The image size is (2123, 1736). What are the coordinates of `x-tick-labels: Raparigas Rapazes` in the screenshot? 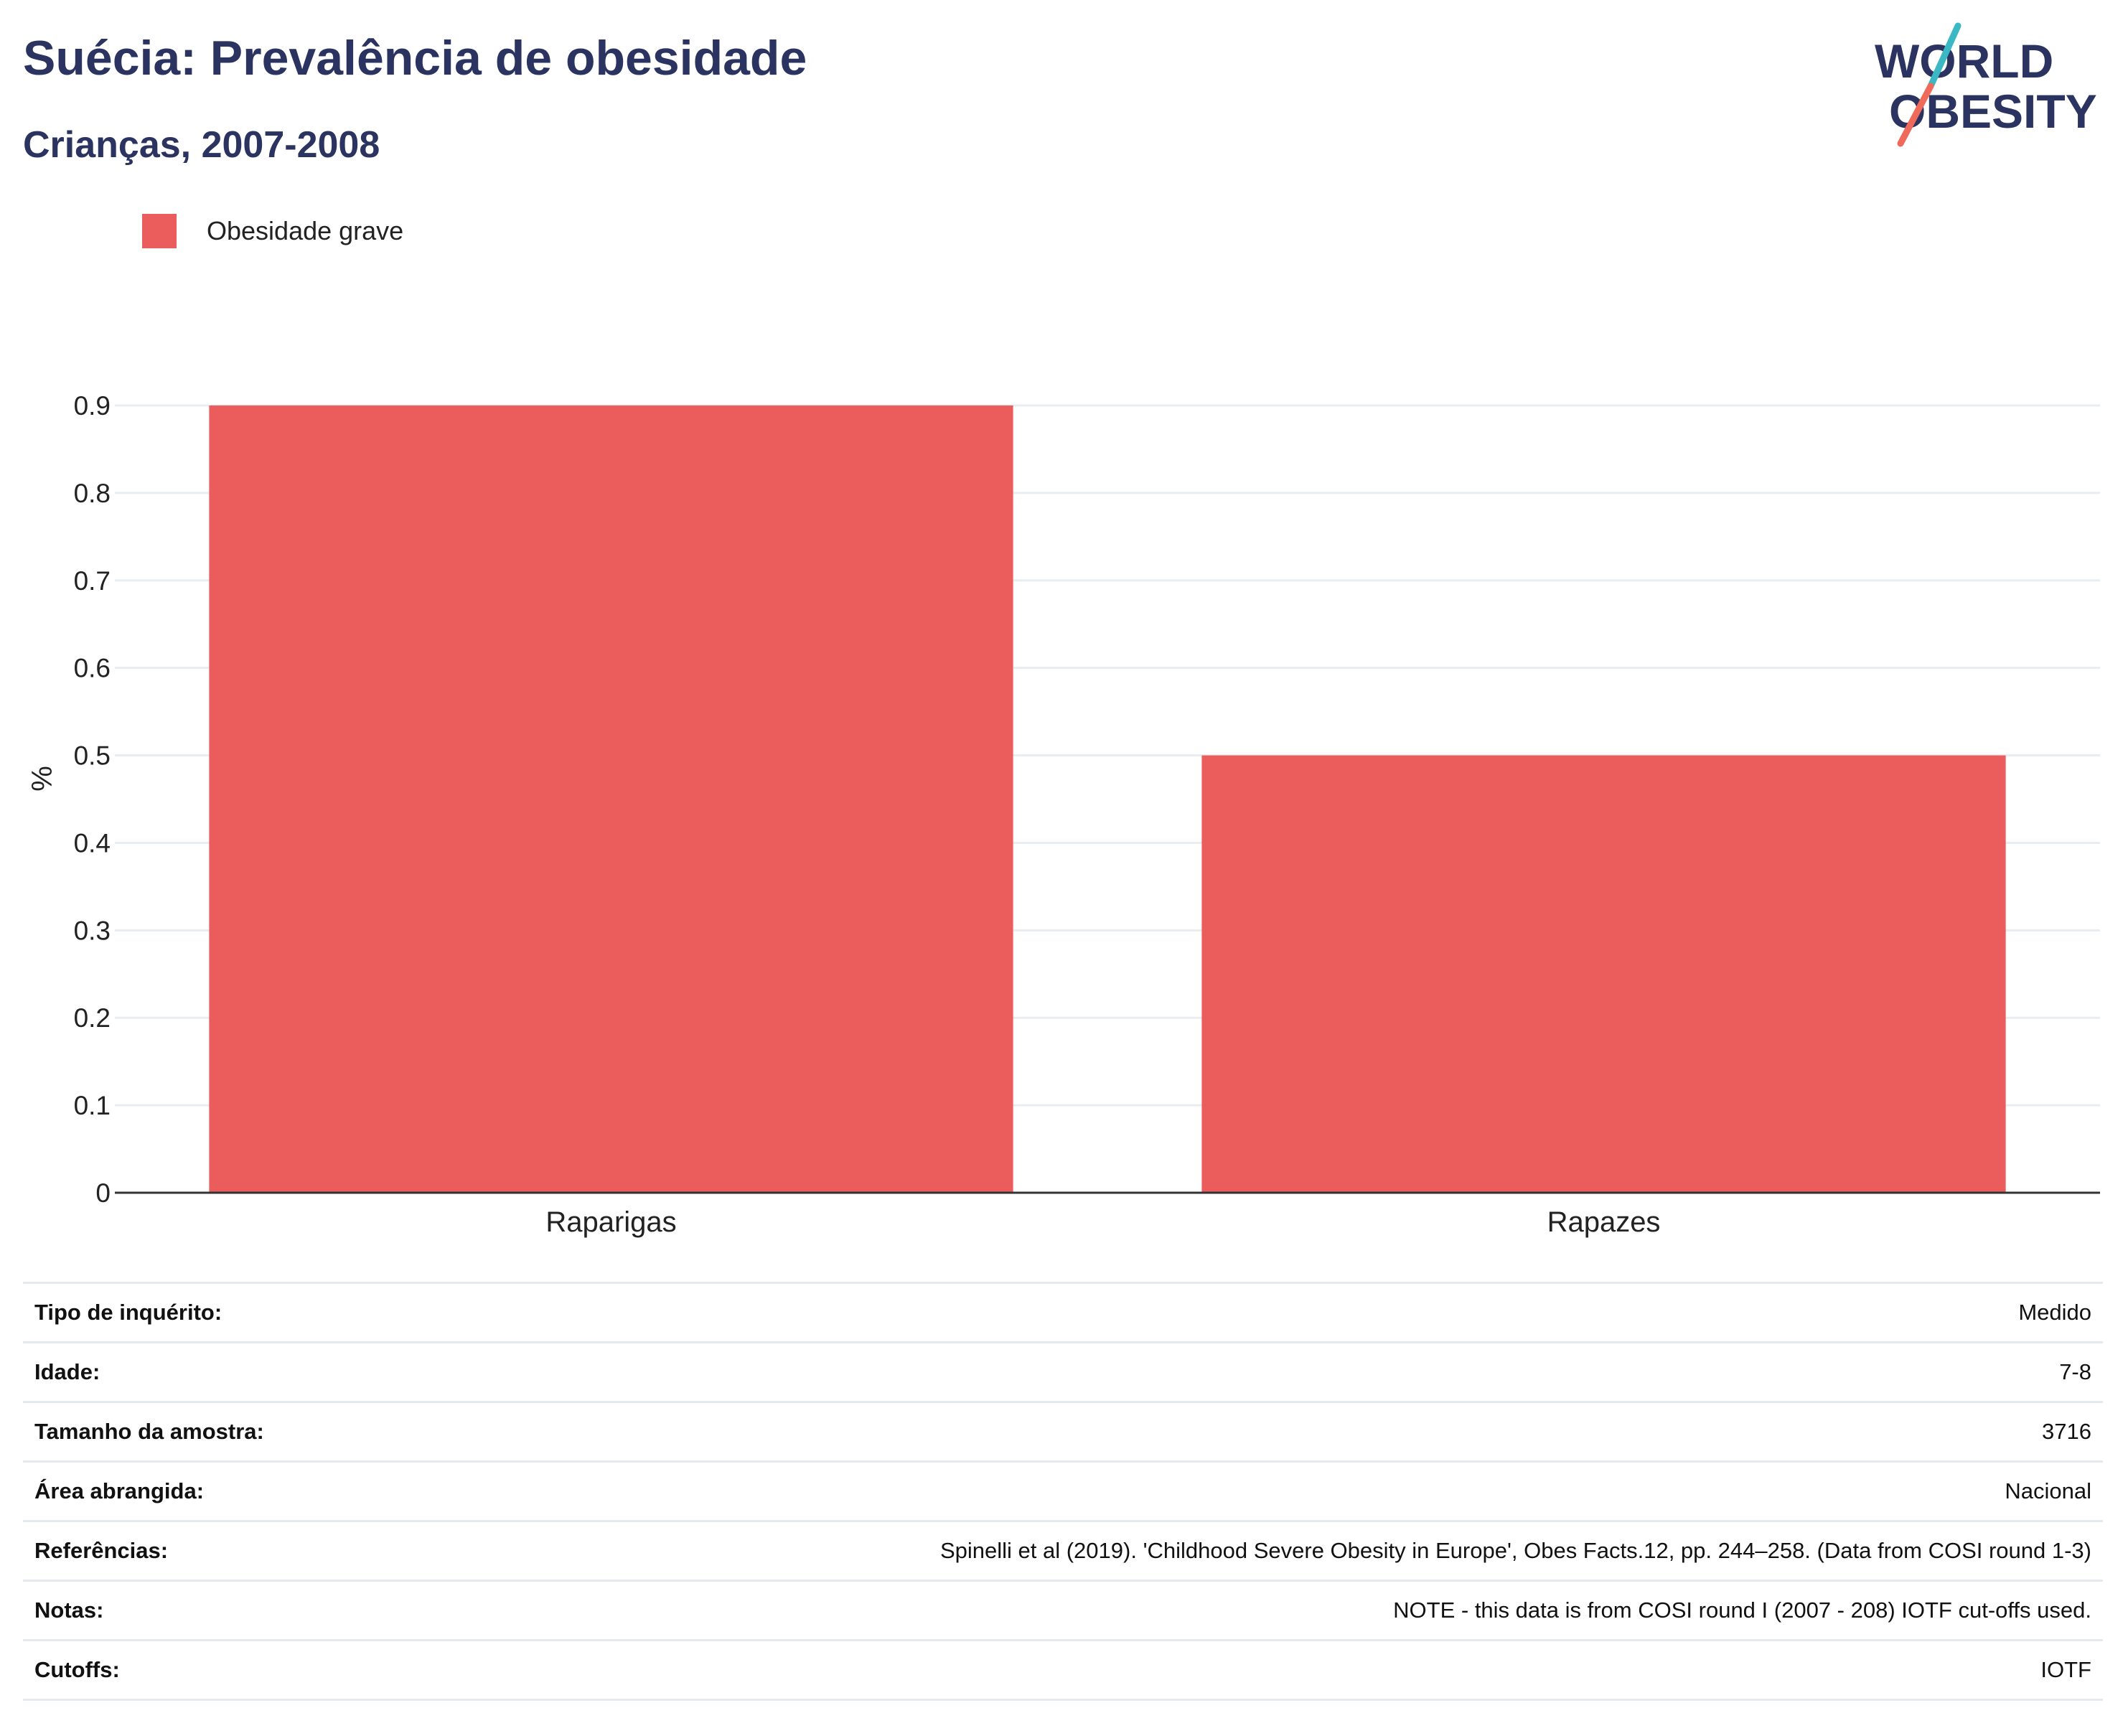 It's located at (1102, 1222).